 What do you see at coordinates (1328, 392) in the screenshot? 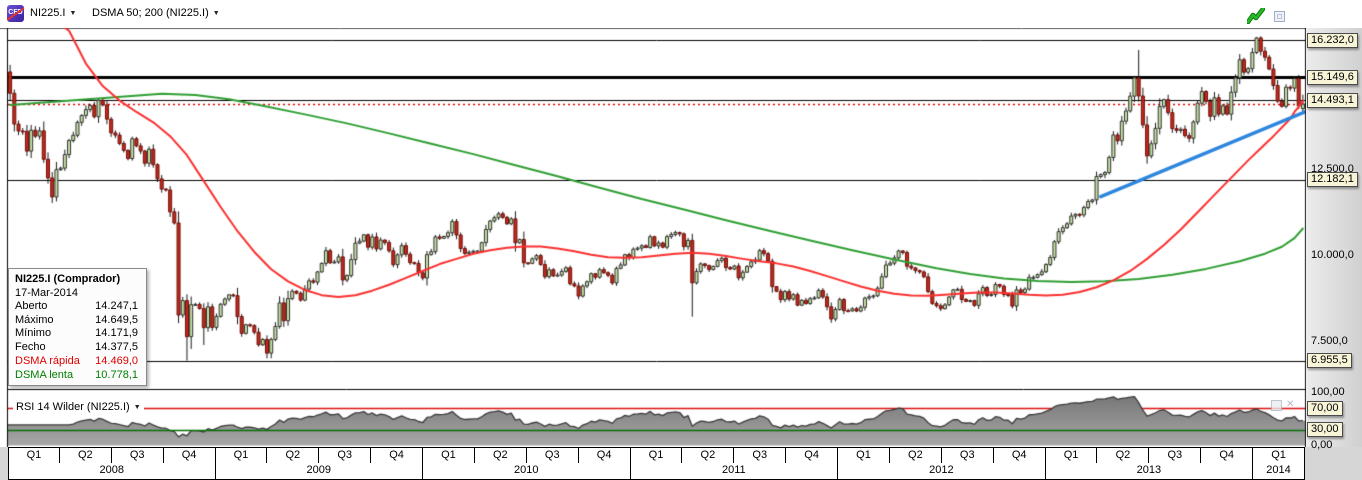
I see `rsi-axis-label: 100,00` at bounding box center [1328, 392].